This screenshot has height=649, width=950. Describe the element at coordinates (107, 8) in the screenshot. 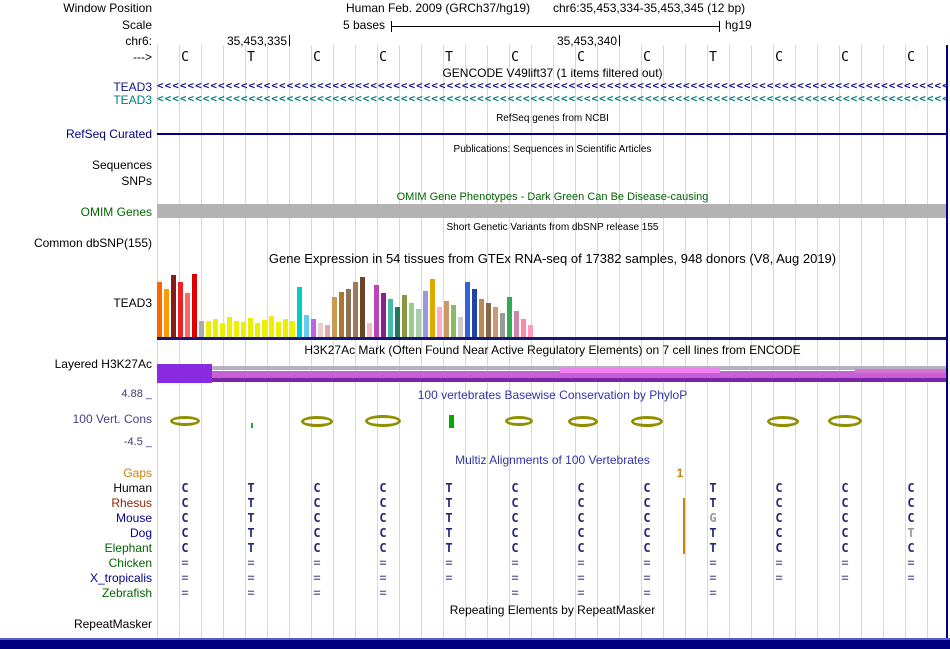

I see `window-position-label: Window Position` at that location.